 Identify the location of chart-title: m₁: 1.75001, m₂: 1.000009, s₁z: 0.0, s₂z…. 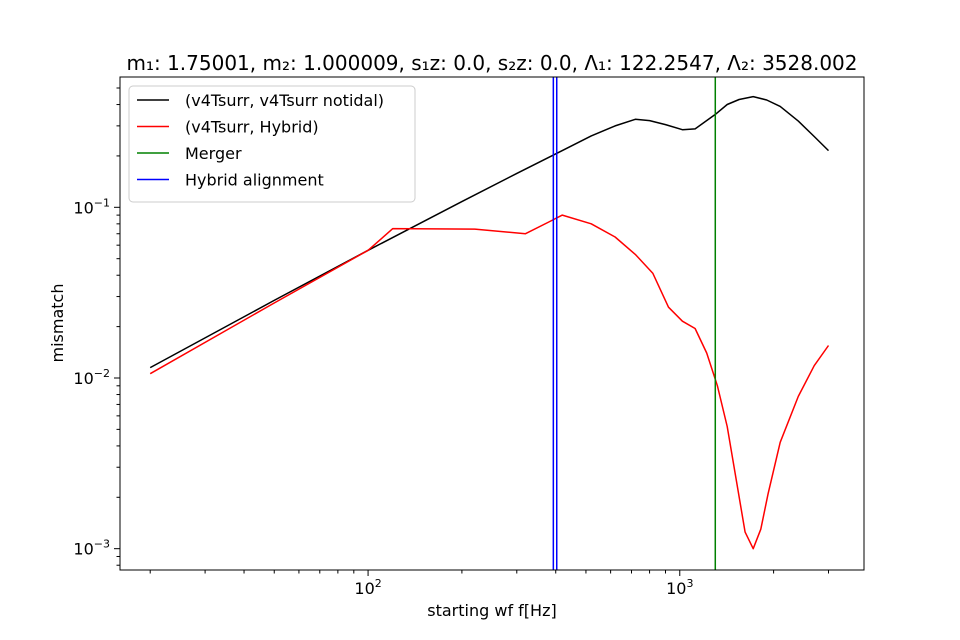
(491, 63).